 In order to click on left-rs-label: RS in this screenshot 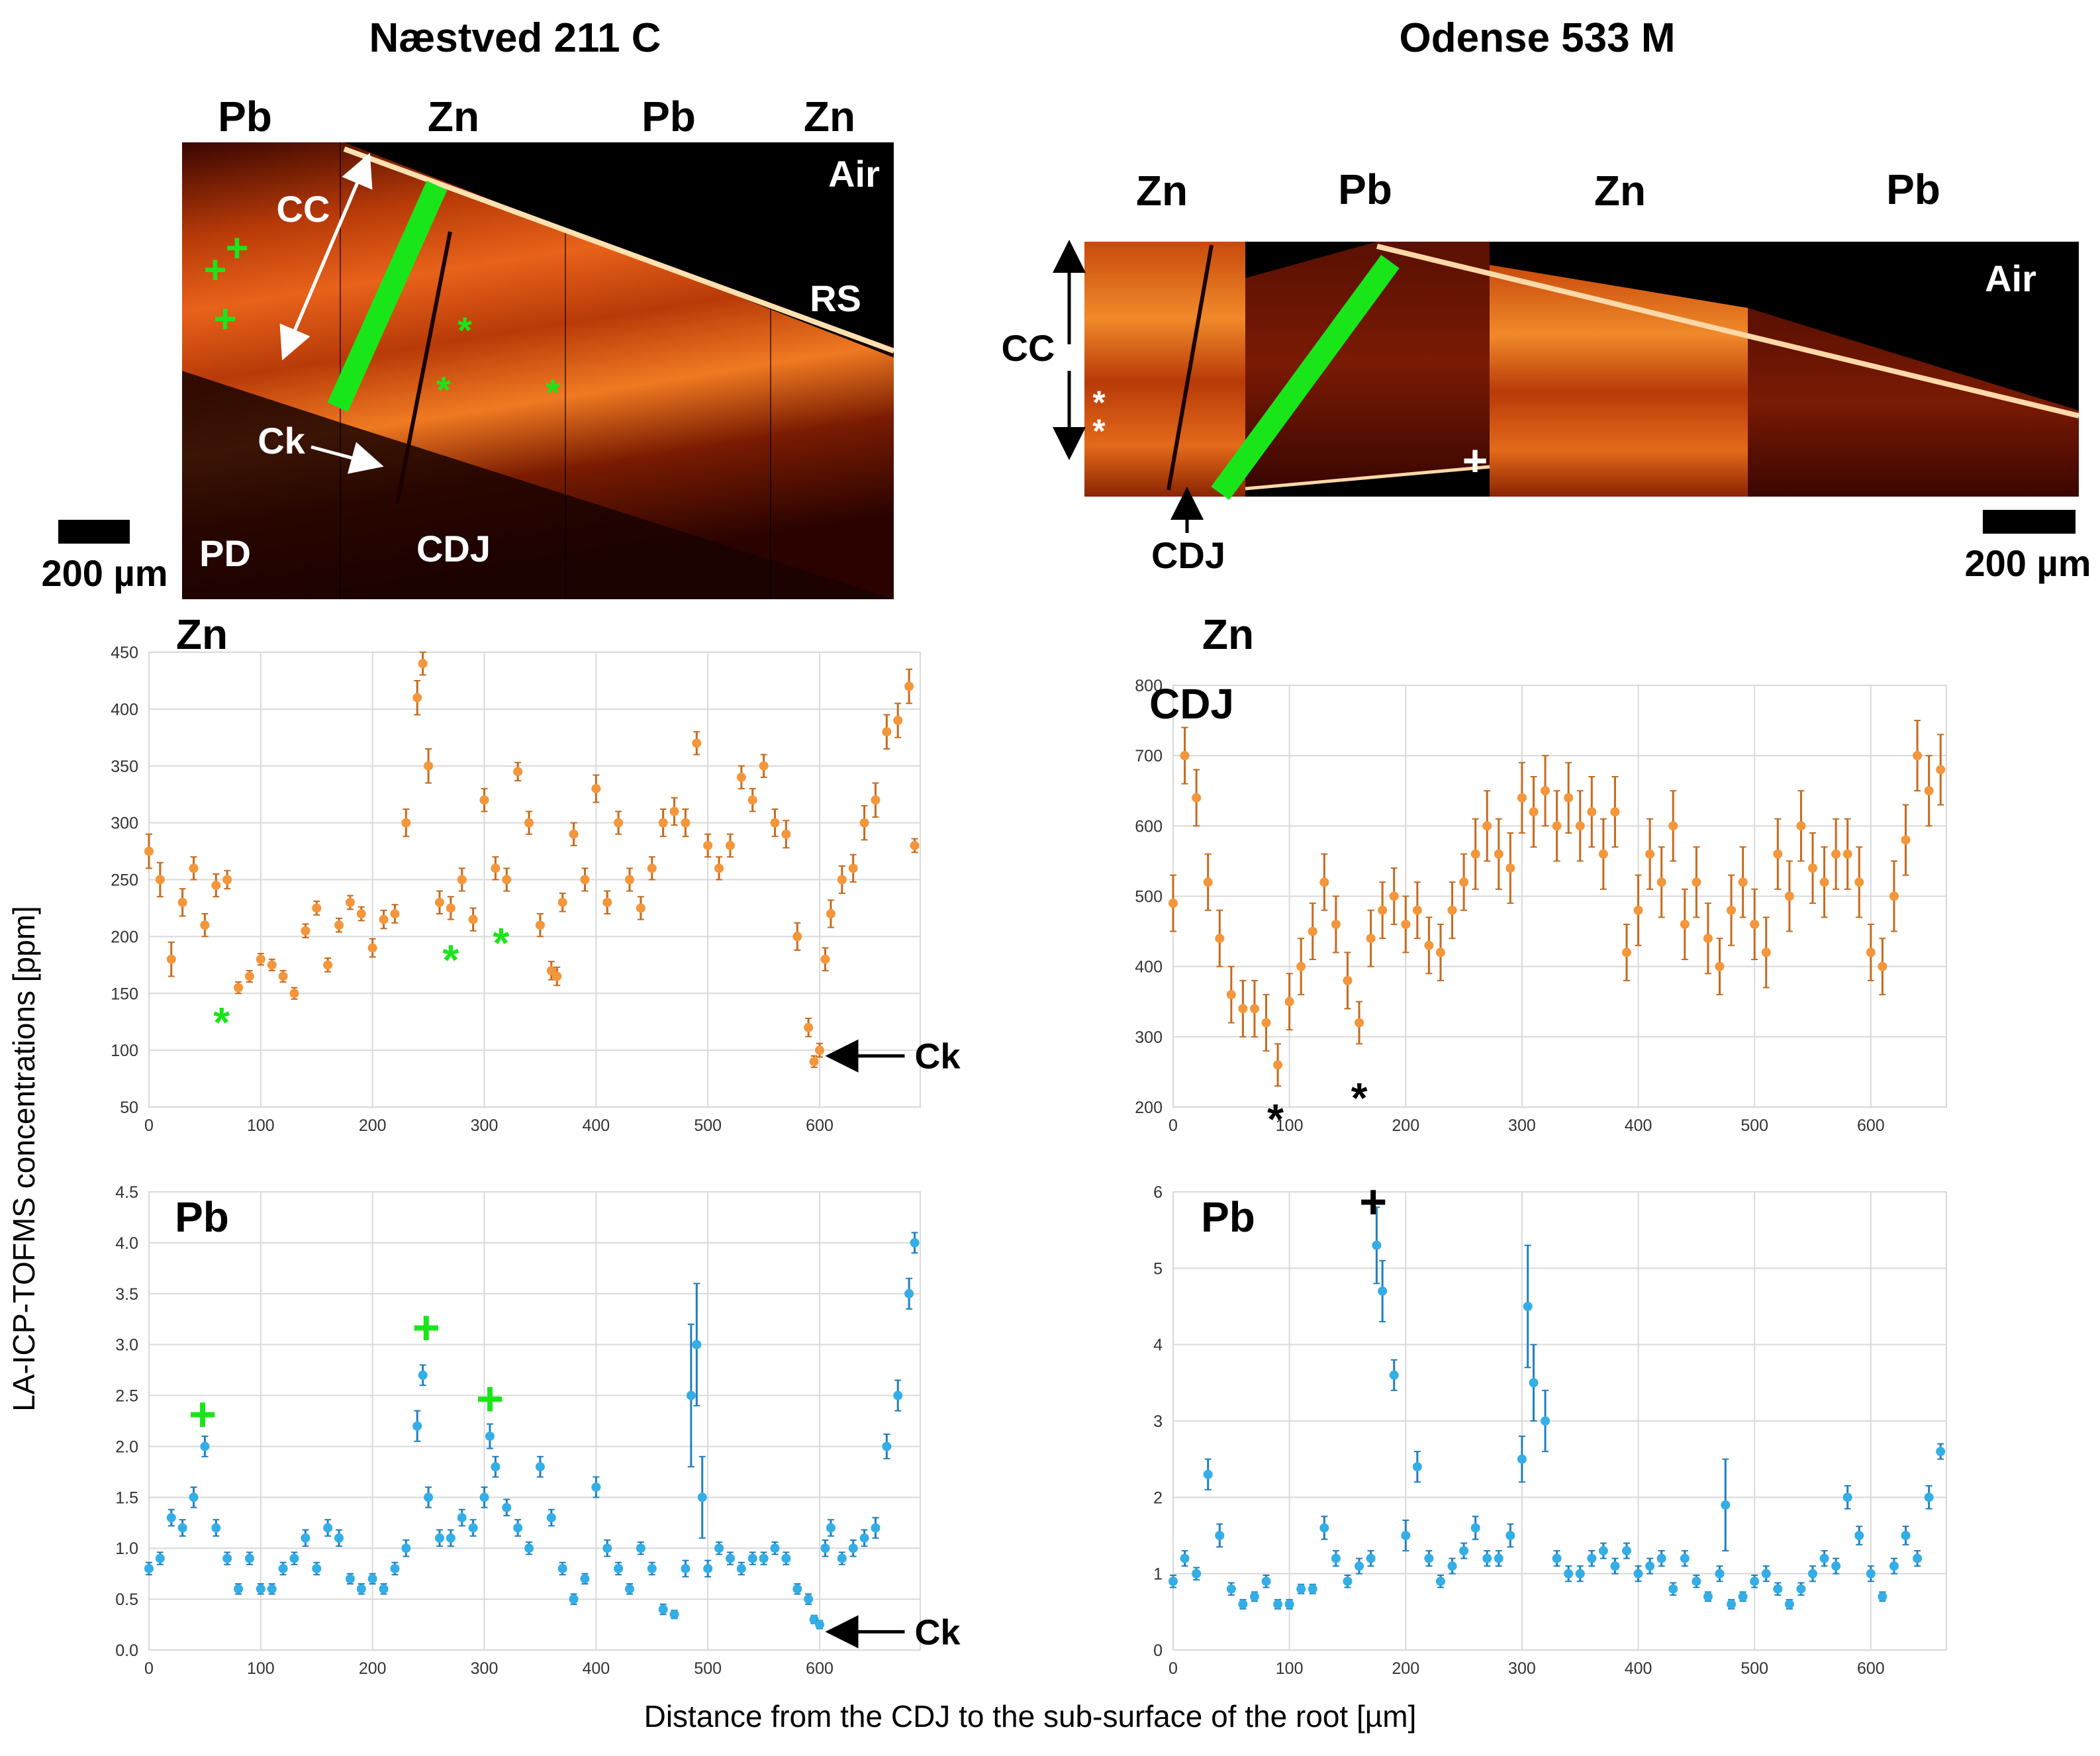, I will do `click(836, 298)`.